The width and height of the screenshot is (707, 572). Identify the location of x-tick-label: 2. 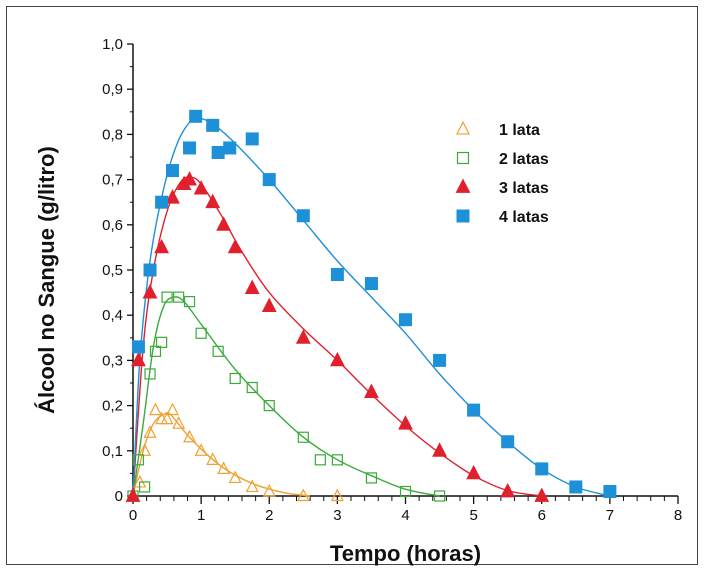
(269, 515).